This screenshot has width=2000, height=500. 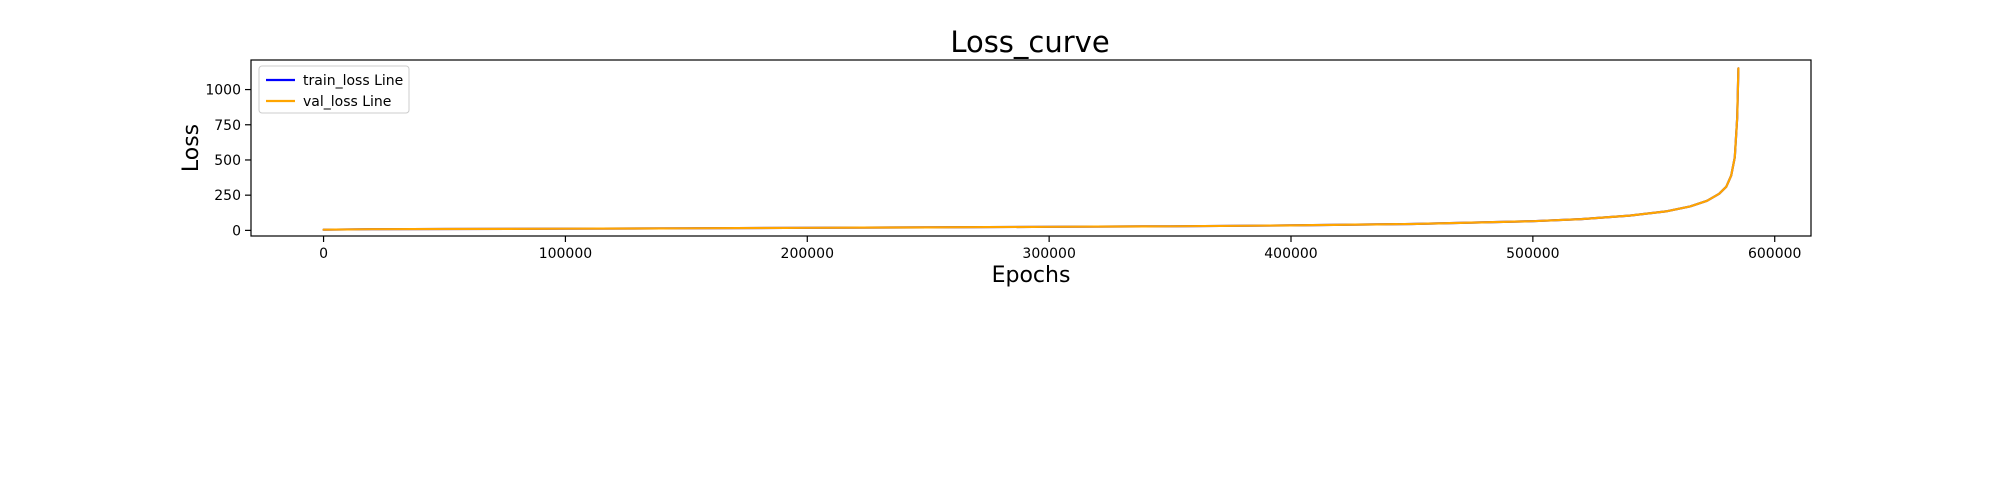 I want to click on legend-label: train_loss Line, so click(x=353, y=81).